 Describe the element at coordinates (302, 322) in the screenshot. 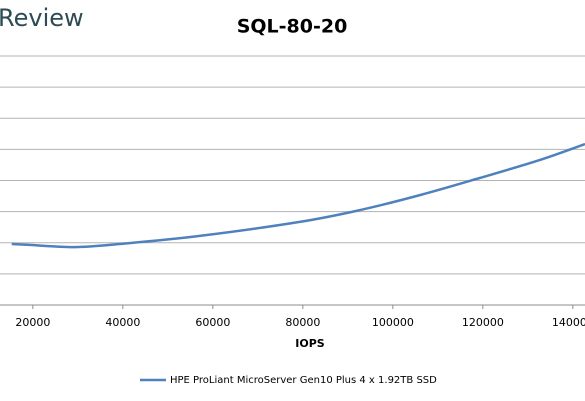

I see `x-tick-label: 80000` at that location.